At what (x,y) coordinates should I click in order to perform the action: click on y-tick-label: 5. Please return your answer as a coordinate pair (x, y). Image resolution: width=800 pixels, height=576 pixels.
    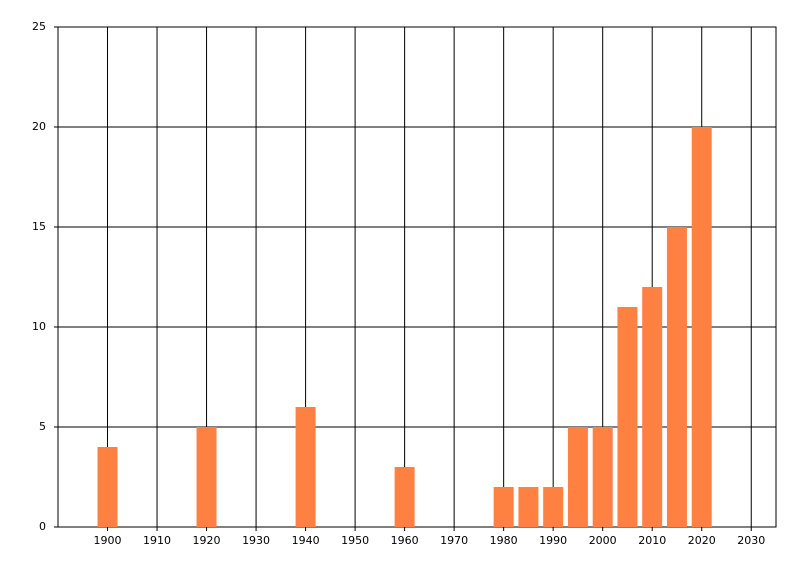
    Looking at the image, I should click on (42, 426).